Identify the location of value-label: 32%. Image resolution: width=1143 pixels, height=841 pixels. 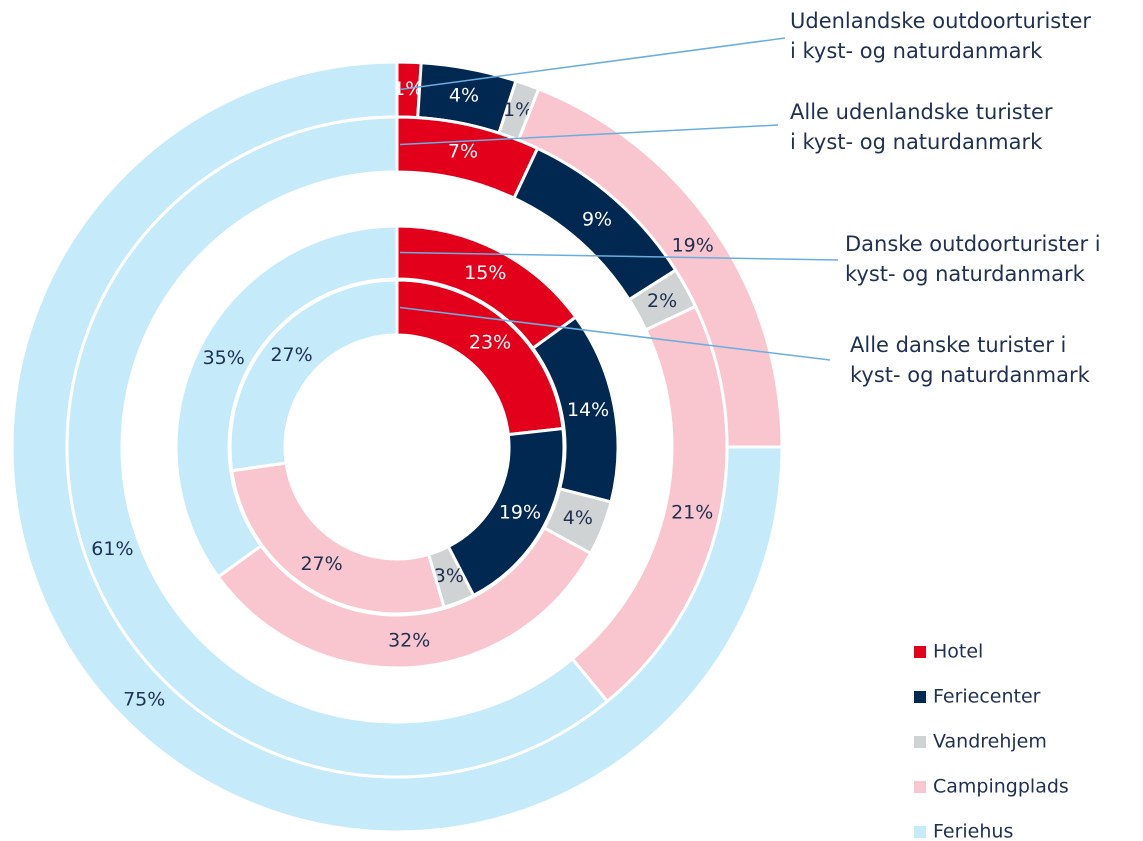
(409, 641).